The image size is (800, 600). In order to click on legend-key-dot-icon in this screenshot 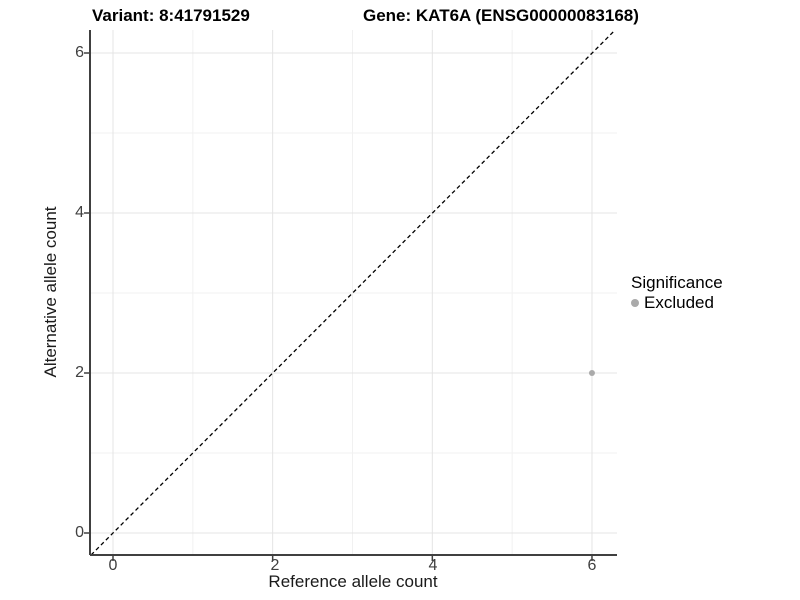, I will do `click(635, 302)`.